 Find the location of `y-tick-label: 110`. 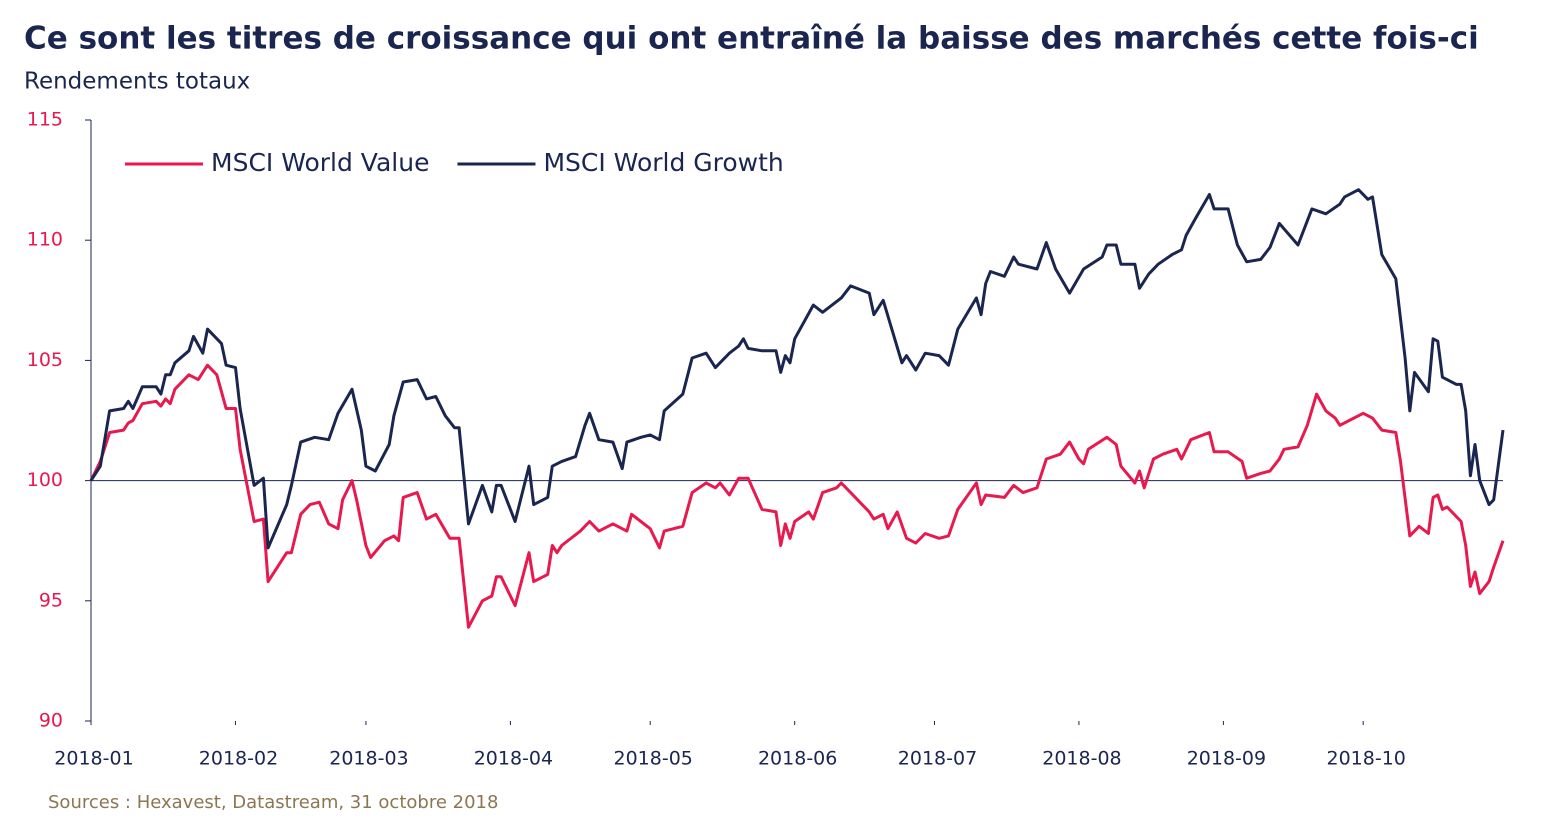

y-tick-label: 110 is located at coordinates (45, 240).